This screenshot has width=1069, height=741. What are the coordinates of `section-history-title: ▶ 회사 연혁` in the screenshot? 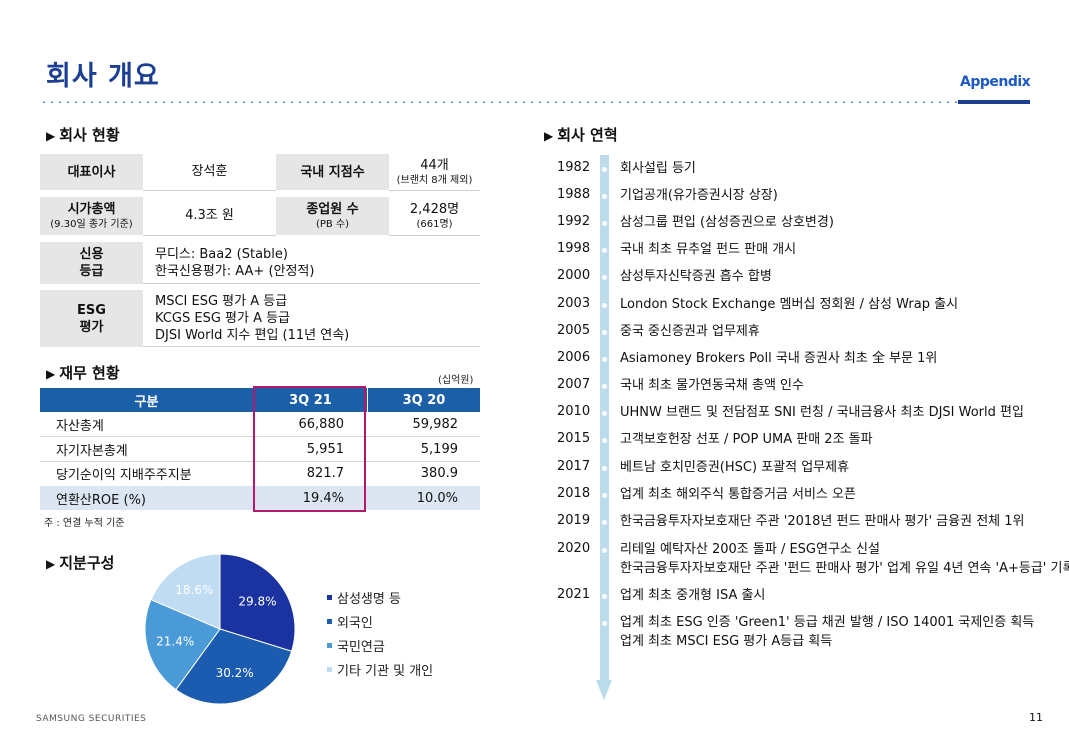 It's located at (581, 135).